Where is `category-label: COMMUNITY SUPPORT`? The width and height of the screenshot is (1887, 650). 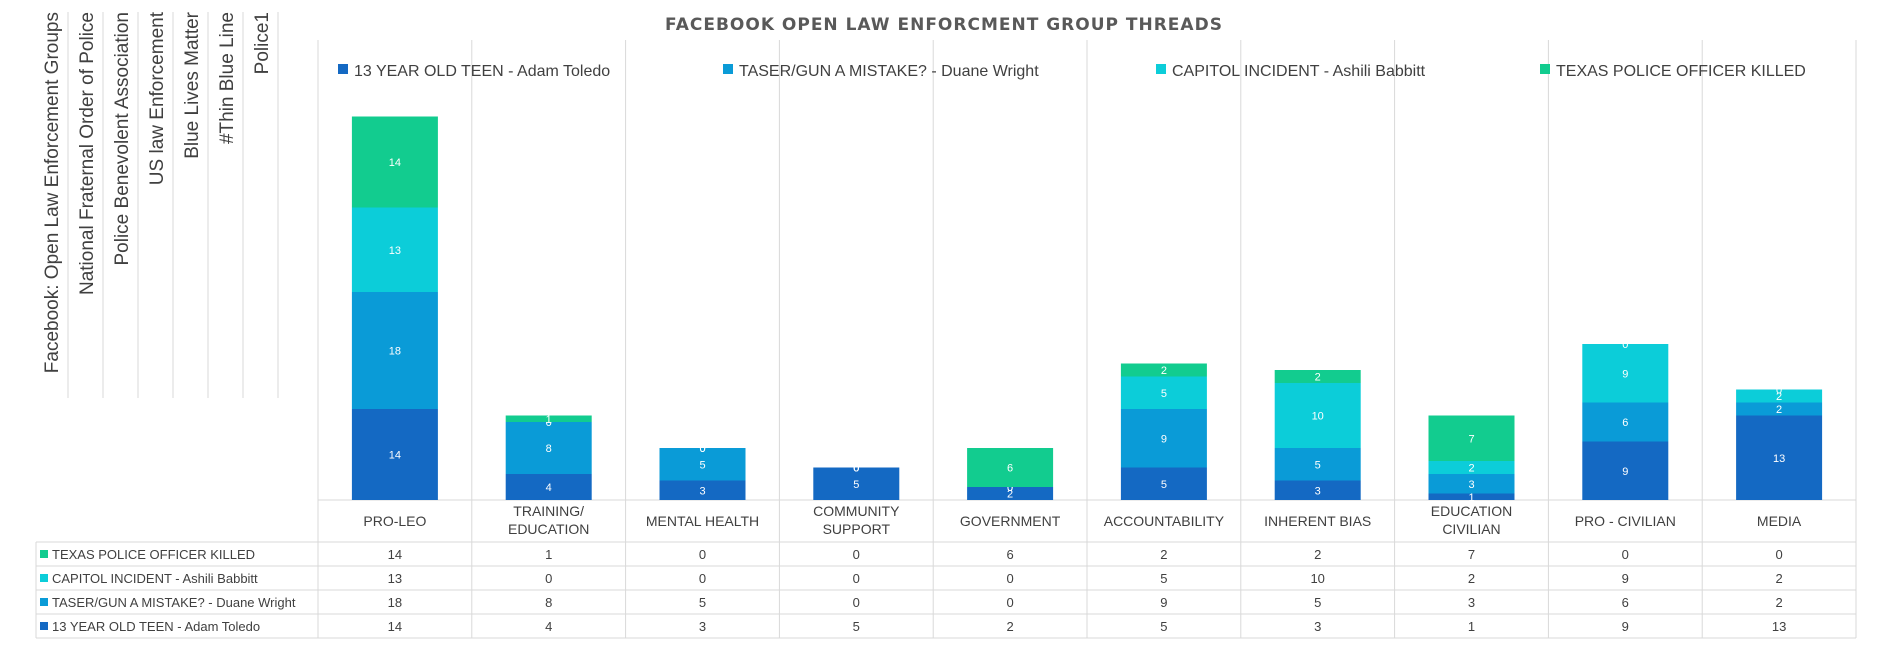 category-label: COMMUNITY SUPPORT is located at coordinates (856, 520).